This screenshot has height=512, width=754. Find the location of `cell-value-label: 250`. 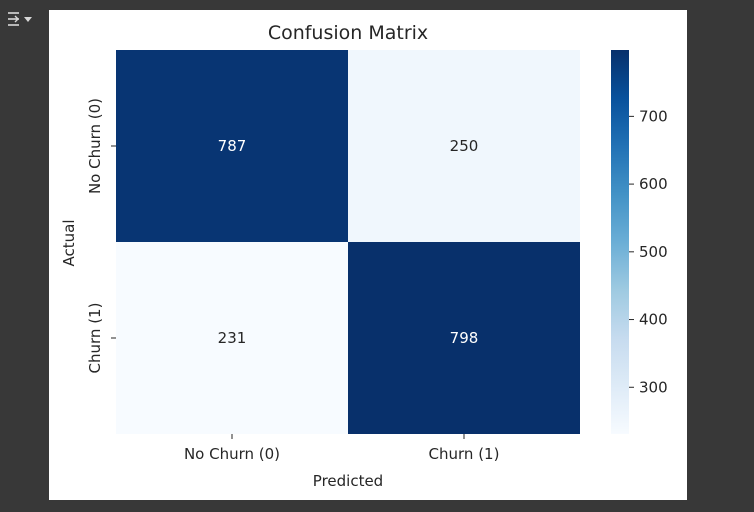

cell-value-label: 250 is located at coordinates (464, 146).